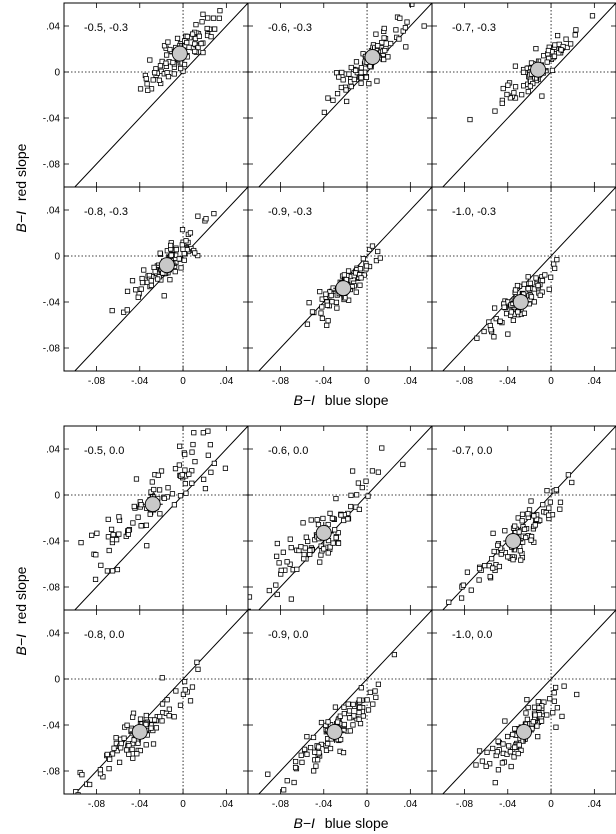 The image size is (616, 834). Describe the element at coordinates (290, 212) in the screenshot. I see `panel-label: -0.9, -0.3` at that location.